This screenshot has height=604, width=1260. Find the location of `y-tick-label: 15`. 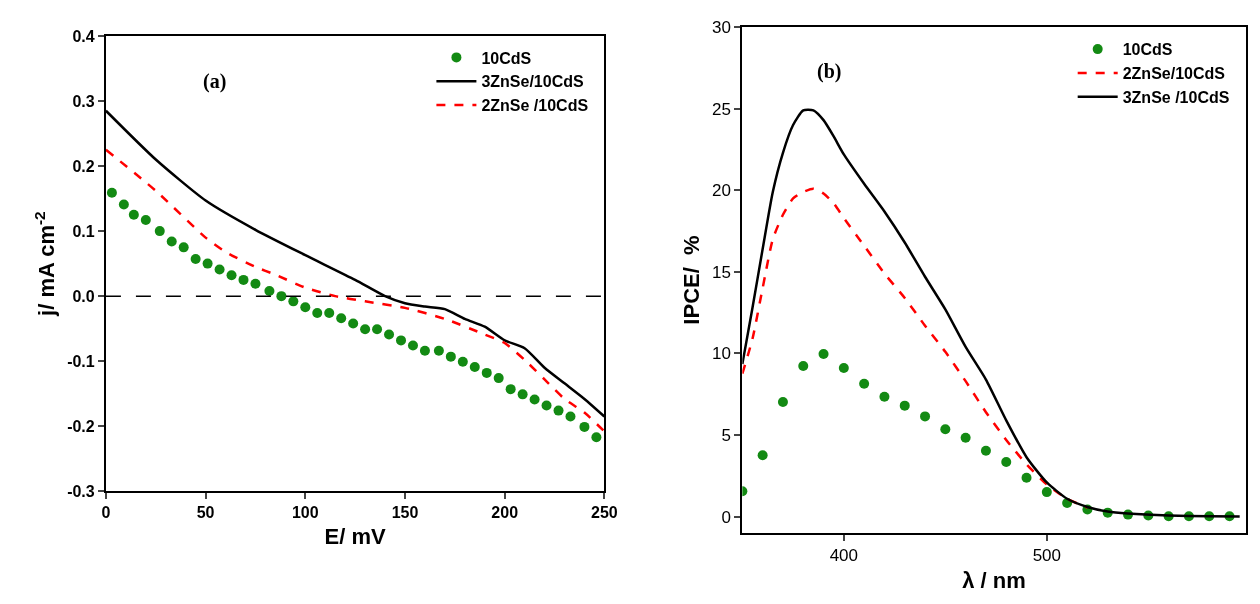

y-tick-label: 15 is located at coordinates (721, 272).